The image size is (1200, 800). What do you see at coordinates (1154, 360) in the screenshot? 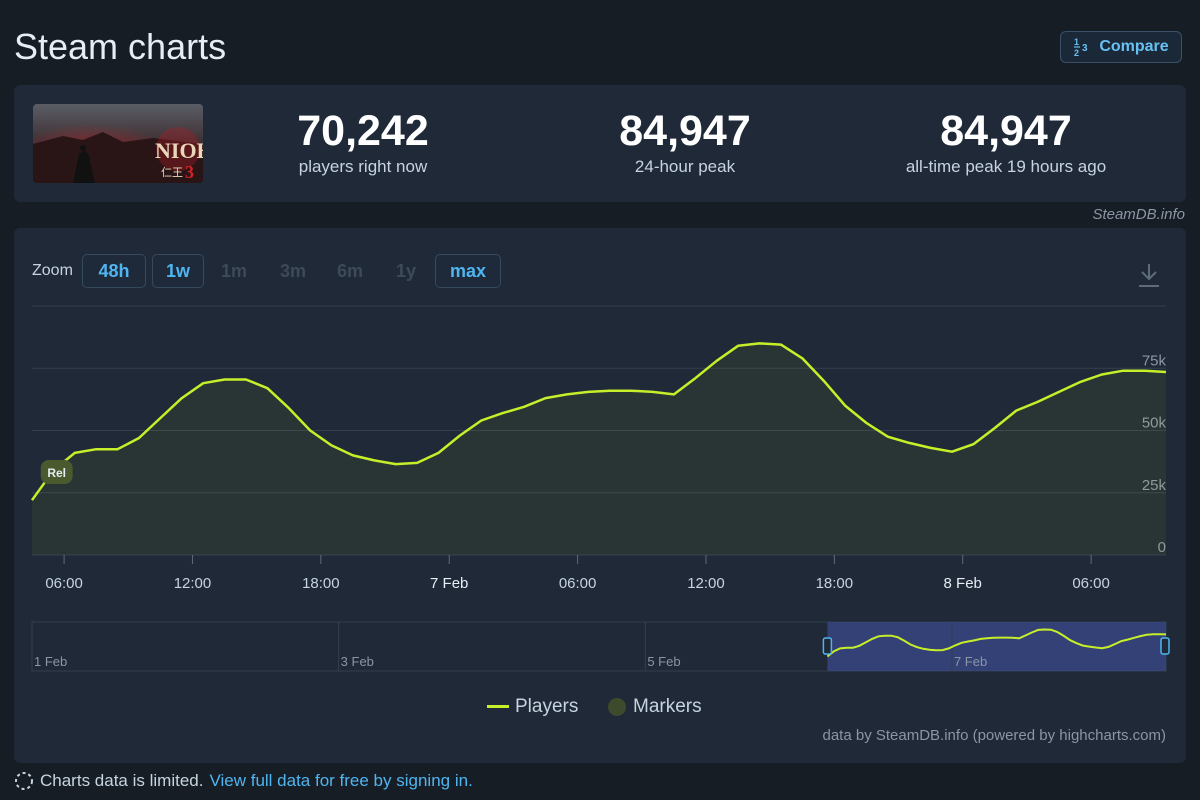
I see `y-tick-label: 75k` at bounding box center [1154, 360].